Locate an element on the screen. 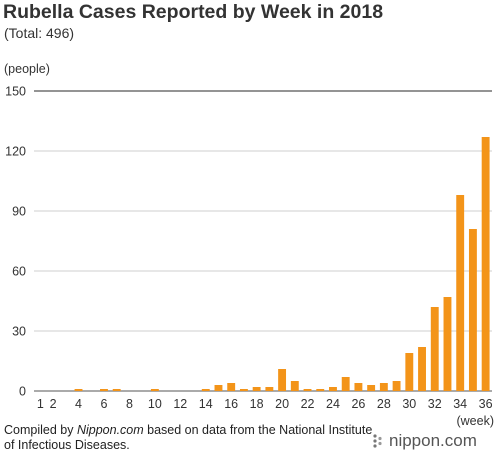  x-tick-label: 16 is located at coordinates (231, 404).